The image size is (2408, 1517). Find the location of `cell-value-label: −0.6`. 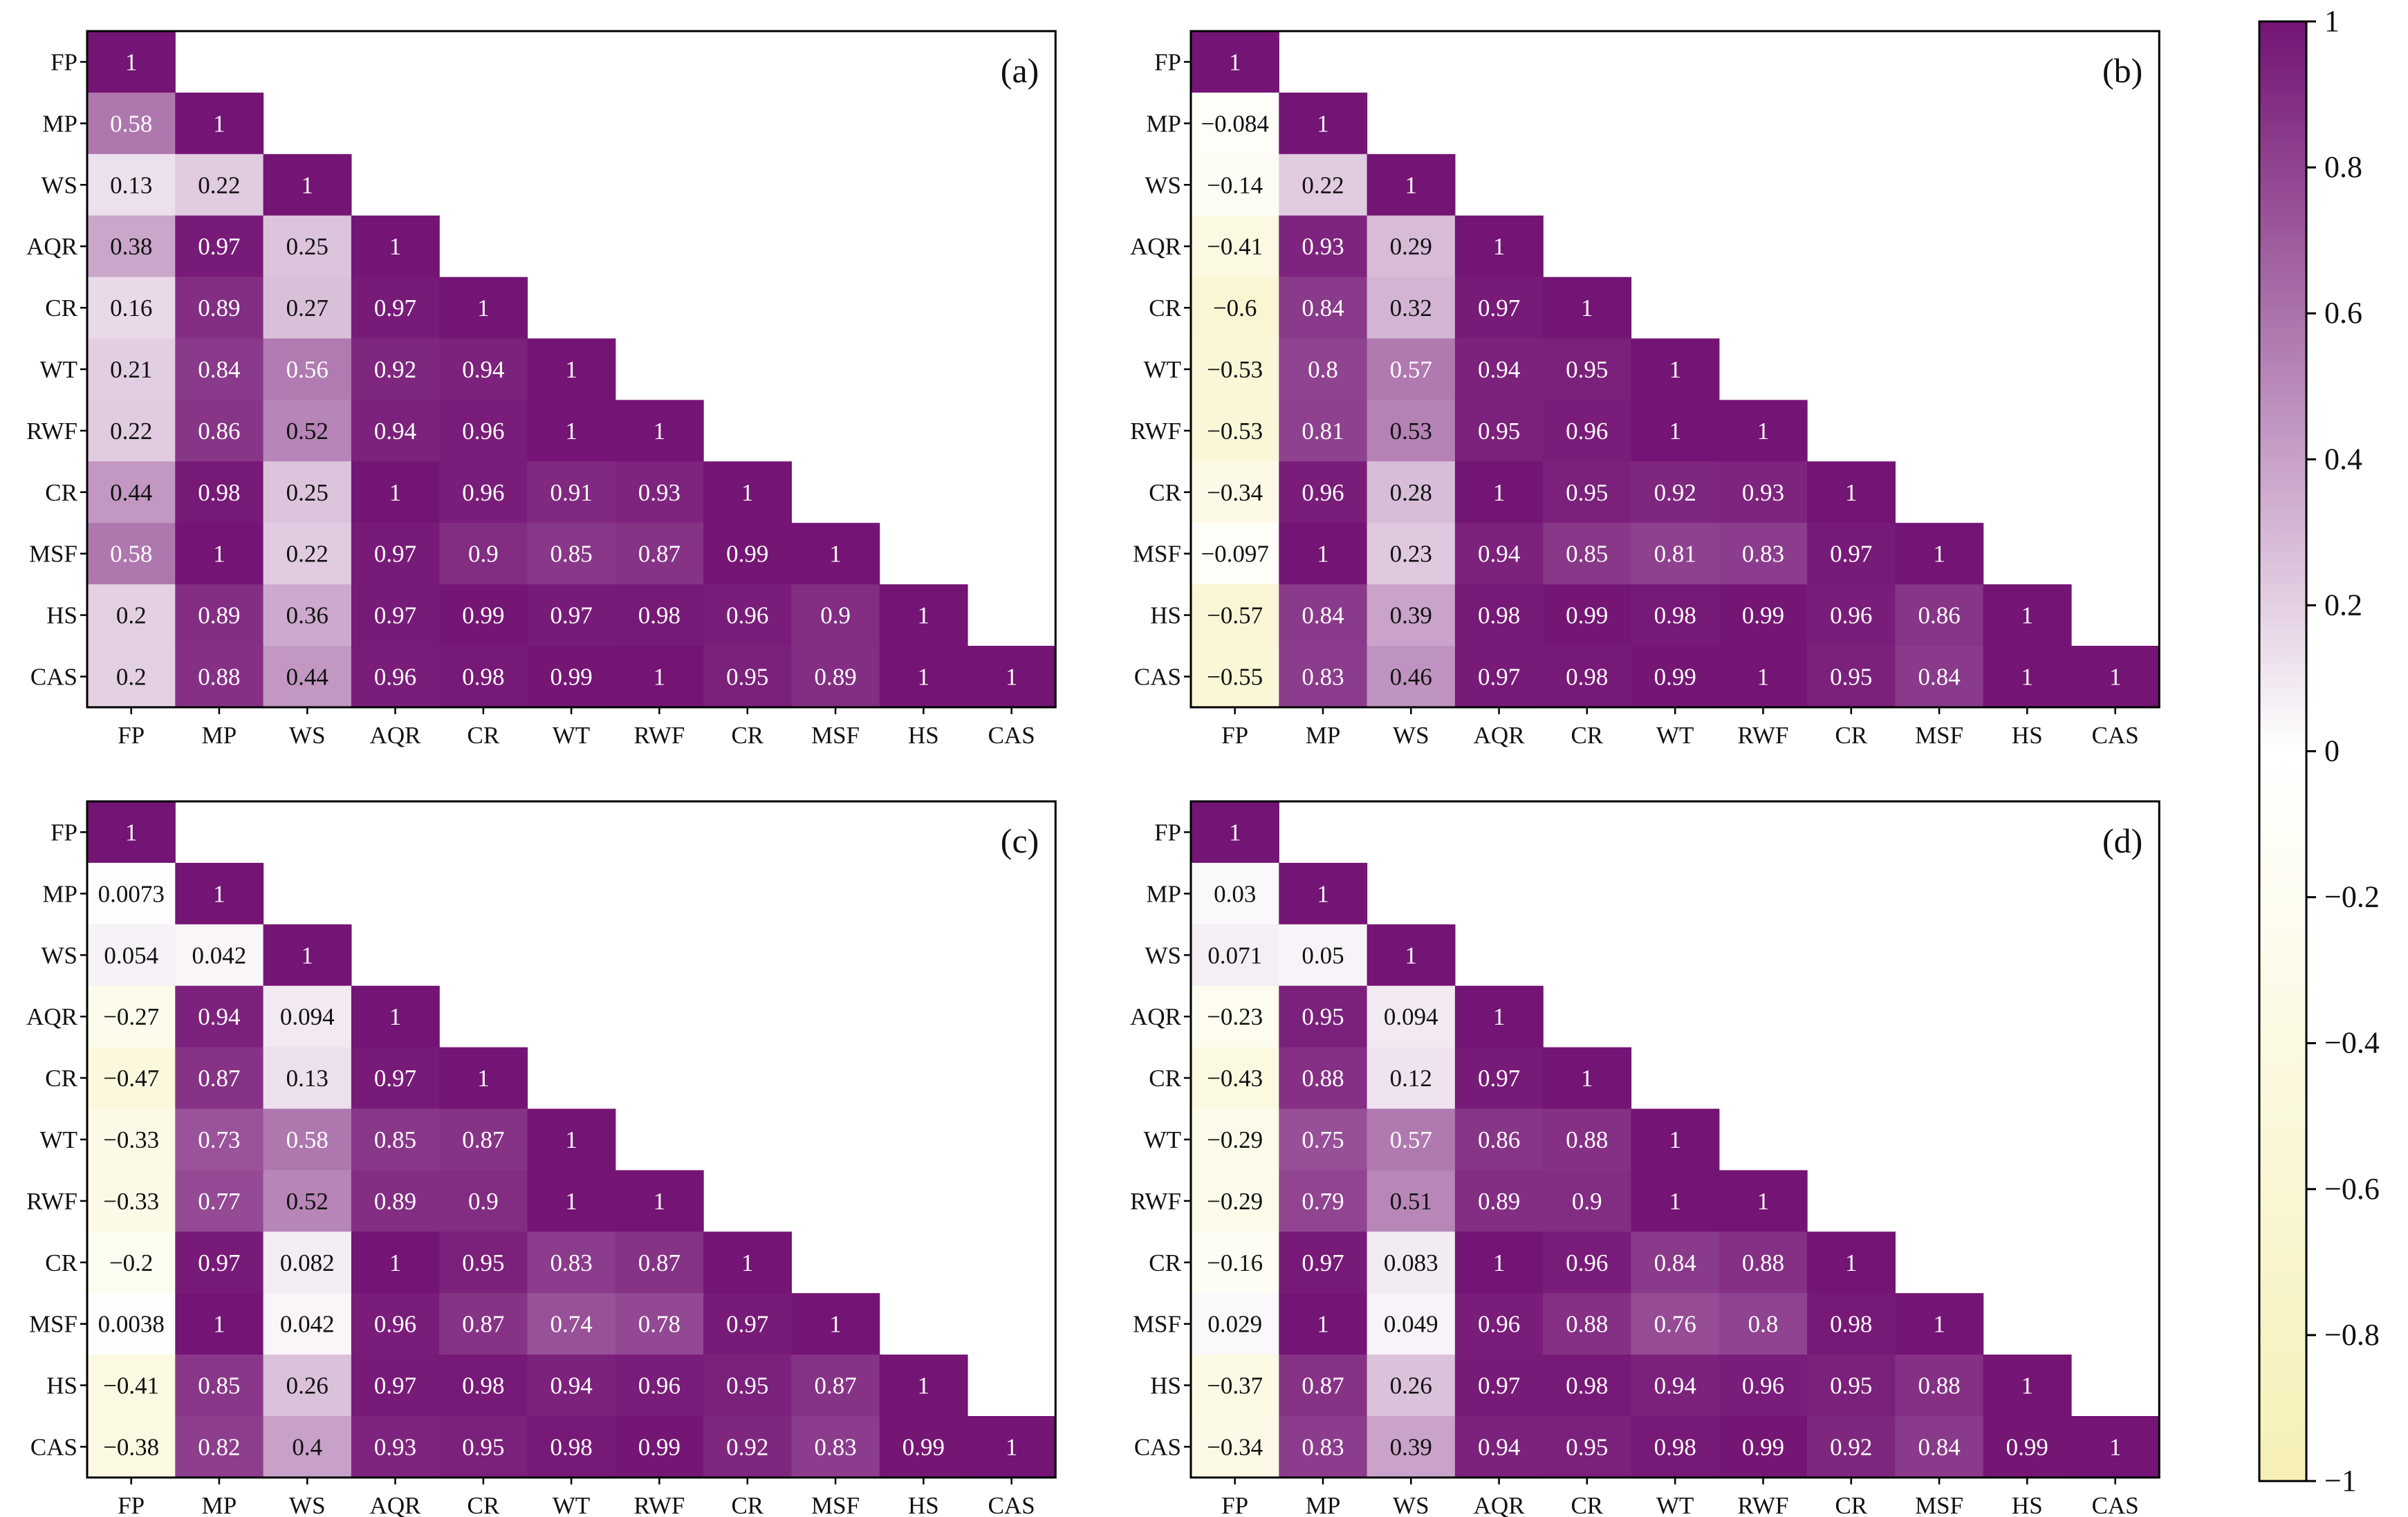

cell-value-label: −0.6 is located at coordinates (1235, 308).